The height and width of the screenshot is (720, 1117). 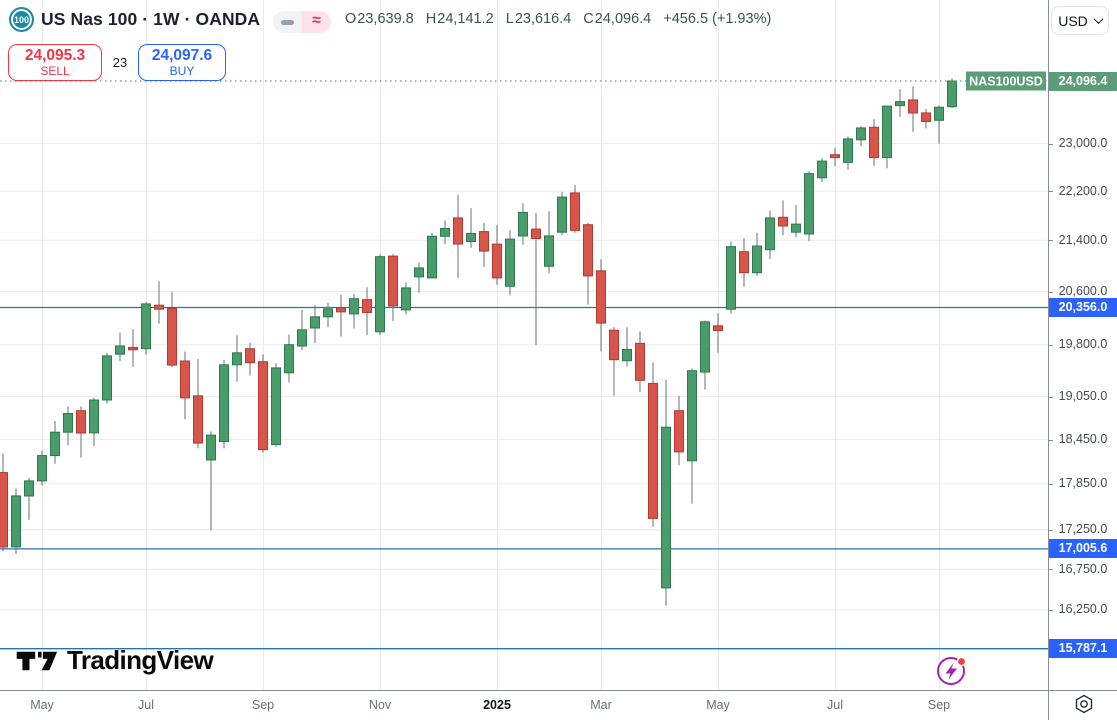 I want to click on spread-value: 23, so click(x=120, y=62).